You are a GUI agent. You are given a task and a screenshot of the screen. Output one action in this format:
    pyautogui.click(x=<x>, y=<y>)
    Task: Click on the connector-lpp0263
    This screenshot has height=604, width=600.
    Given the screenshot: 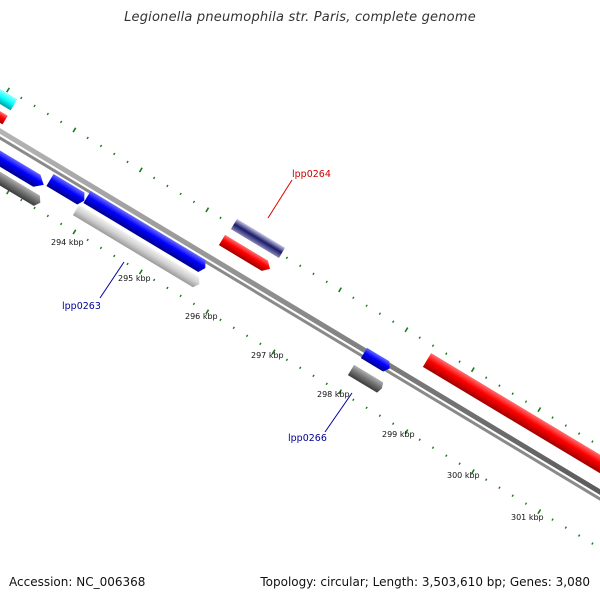 What is the action you would take?
    pyautogui.click(x=112, y=280)
    